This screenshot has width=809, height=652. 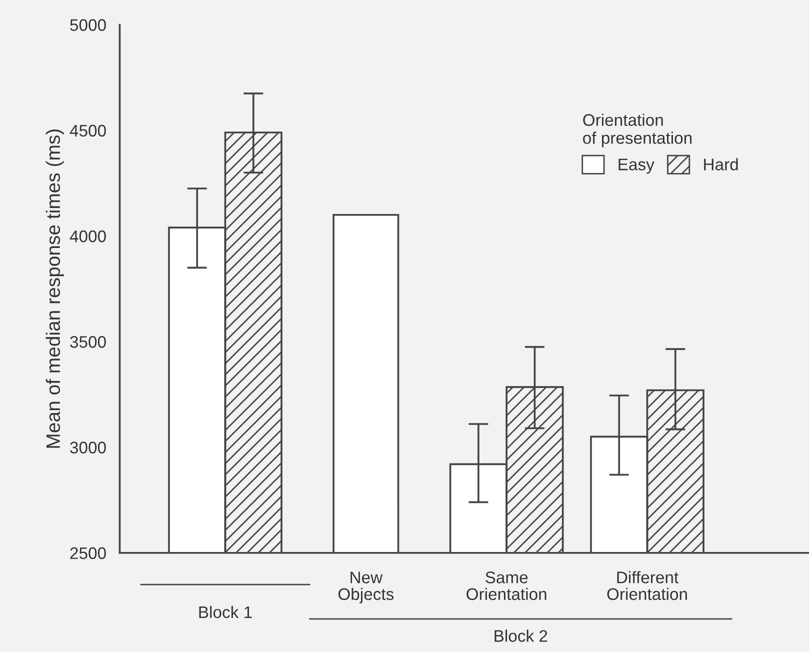 I want to click on y-tick-label: 4000, so click(x=88, y=236).